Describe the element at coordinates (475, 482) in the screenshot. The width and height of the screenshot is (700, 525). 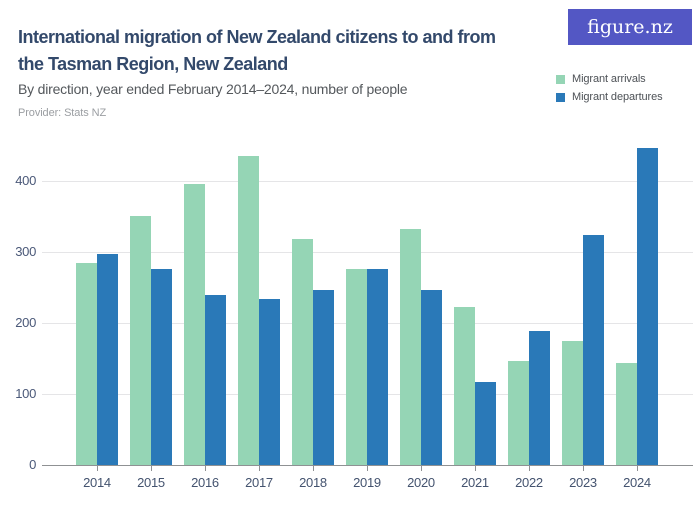
I see `x-axis-label-2021: 2021` at that location.